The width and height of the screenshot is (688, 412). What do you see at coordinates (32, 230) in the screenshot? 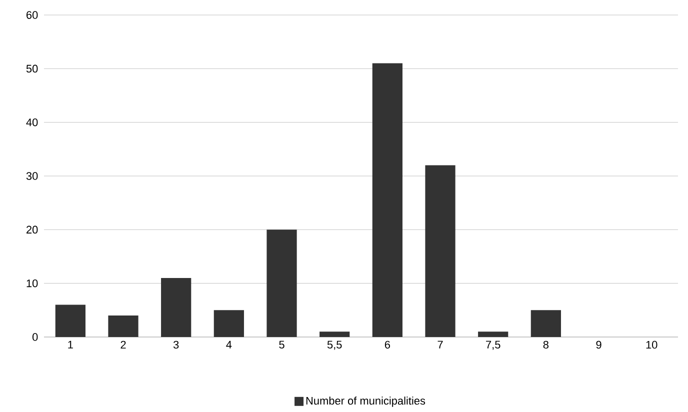
I see `y-tick-label: 20` at bounding box center [32, 230].